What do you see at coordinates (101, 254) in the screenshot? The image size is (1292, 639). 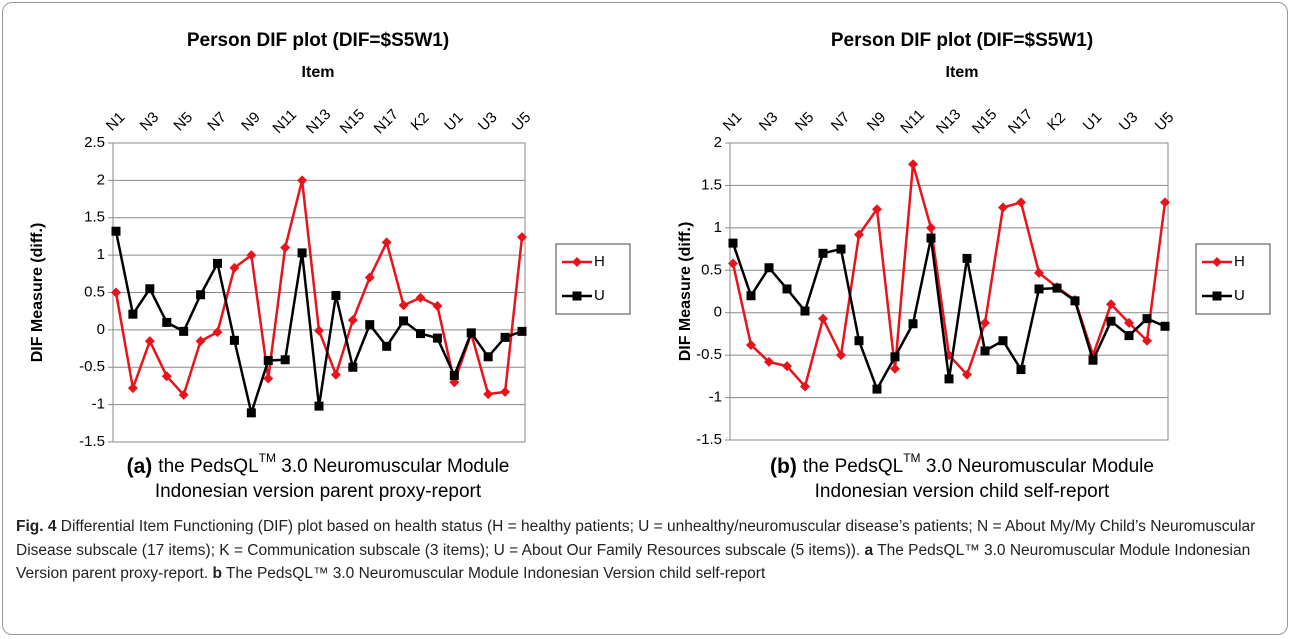 I see `y-tick-label: 1` at bounding box center [101, 254].